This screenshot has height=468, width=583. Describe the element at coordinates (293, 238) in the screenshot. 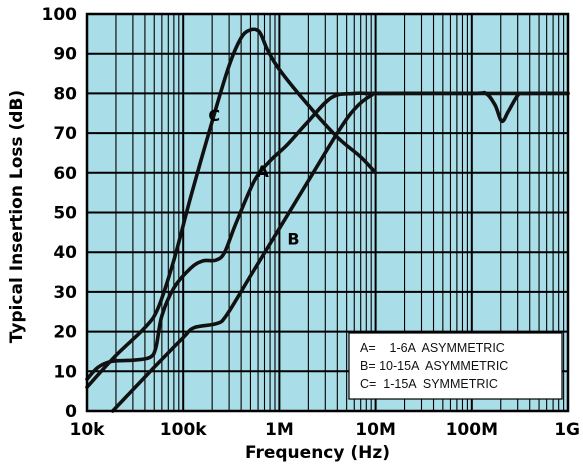

I see `curve-label-b: B` at that location.